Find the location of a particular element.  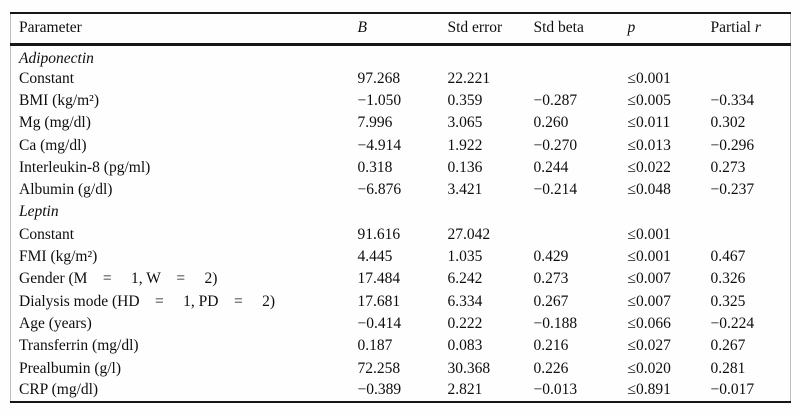

cell-std_error: 0.083 is located at coordinates (465, 346).